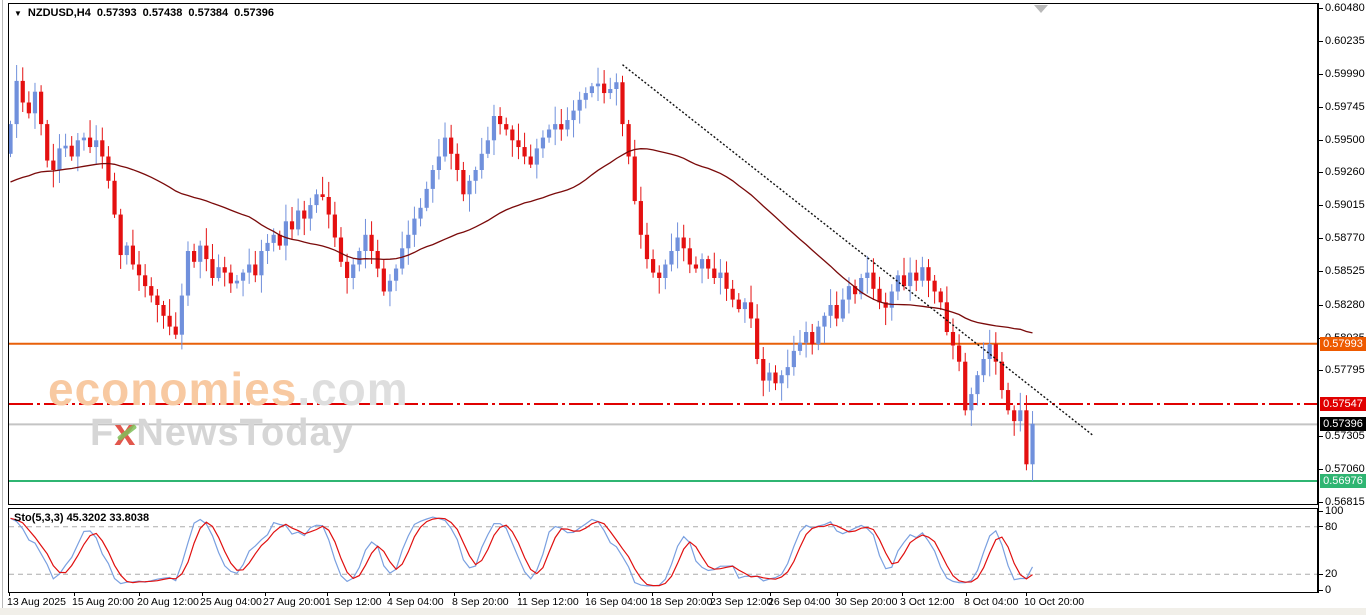 This screenshot has width=1366, height=615. Describe the element at coordinates (1343, 343) in the screenshot. I see `price-badge-0.57993: 0.57993` at that location.